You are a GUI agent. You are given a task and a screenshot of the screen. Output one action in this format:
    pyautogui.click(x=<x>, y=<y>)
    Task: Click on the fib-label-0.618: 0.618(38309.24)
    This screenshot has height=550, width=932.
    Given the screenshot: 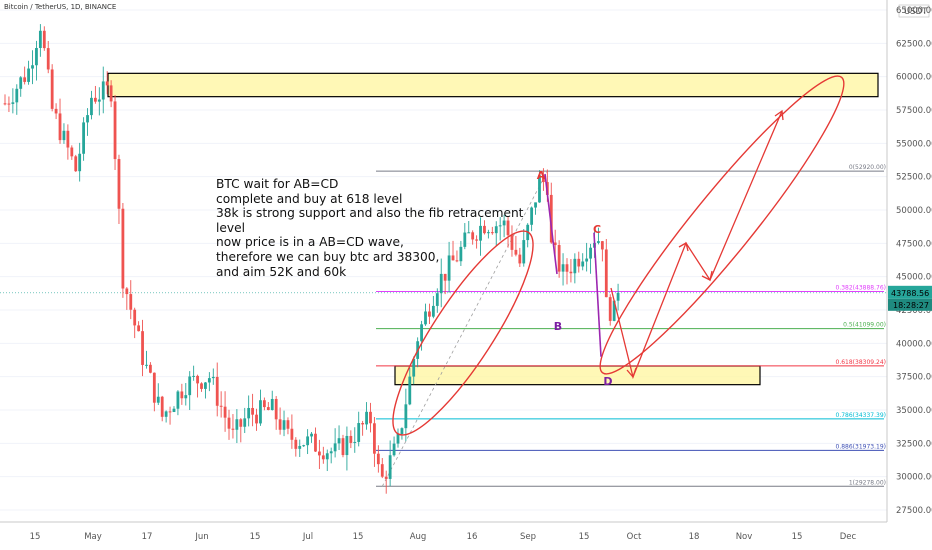 What is the action you would take?
    pyautogui.click(x=861, y=362)
    